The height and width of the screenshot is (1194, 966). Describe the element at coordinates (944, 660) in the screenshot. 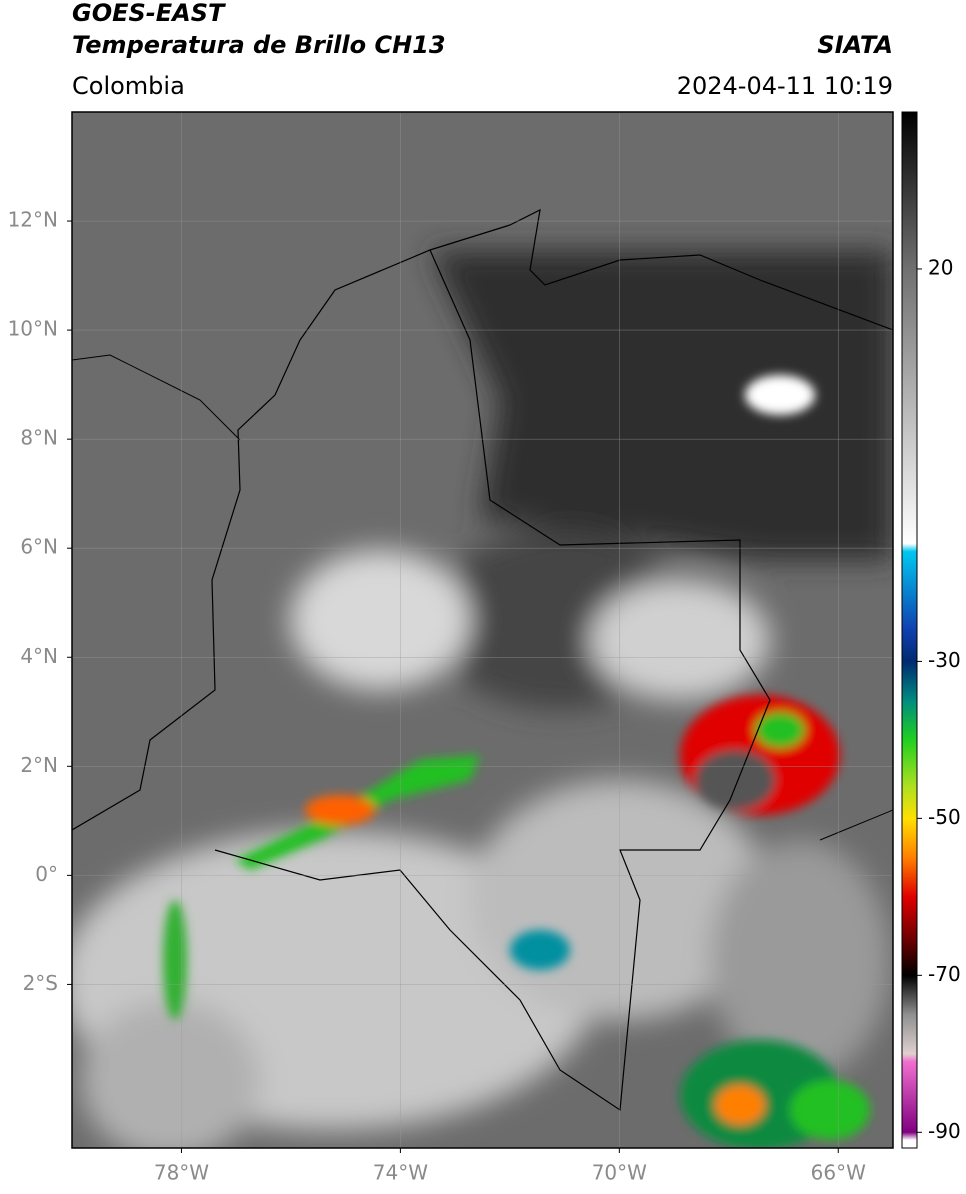

I see `colorbar-tick-label: -30` at that location.